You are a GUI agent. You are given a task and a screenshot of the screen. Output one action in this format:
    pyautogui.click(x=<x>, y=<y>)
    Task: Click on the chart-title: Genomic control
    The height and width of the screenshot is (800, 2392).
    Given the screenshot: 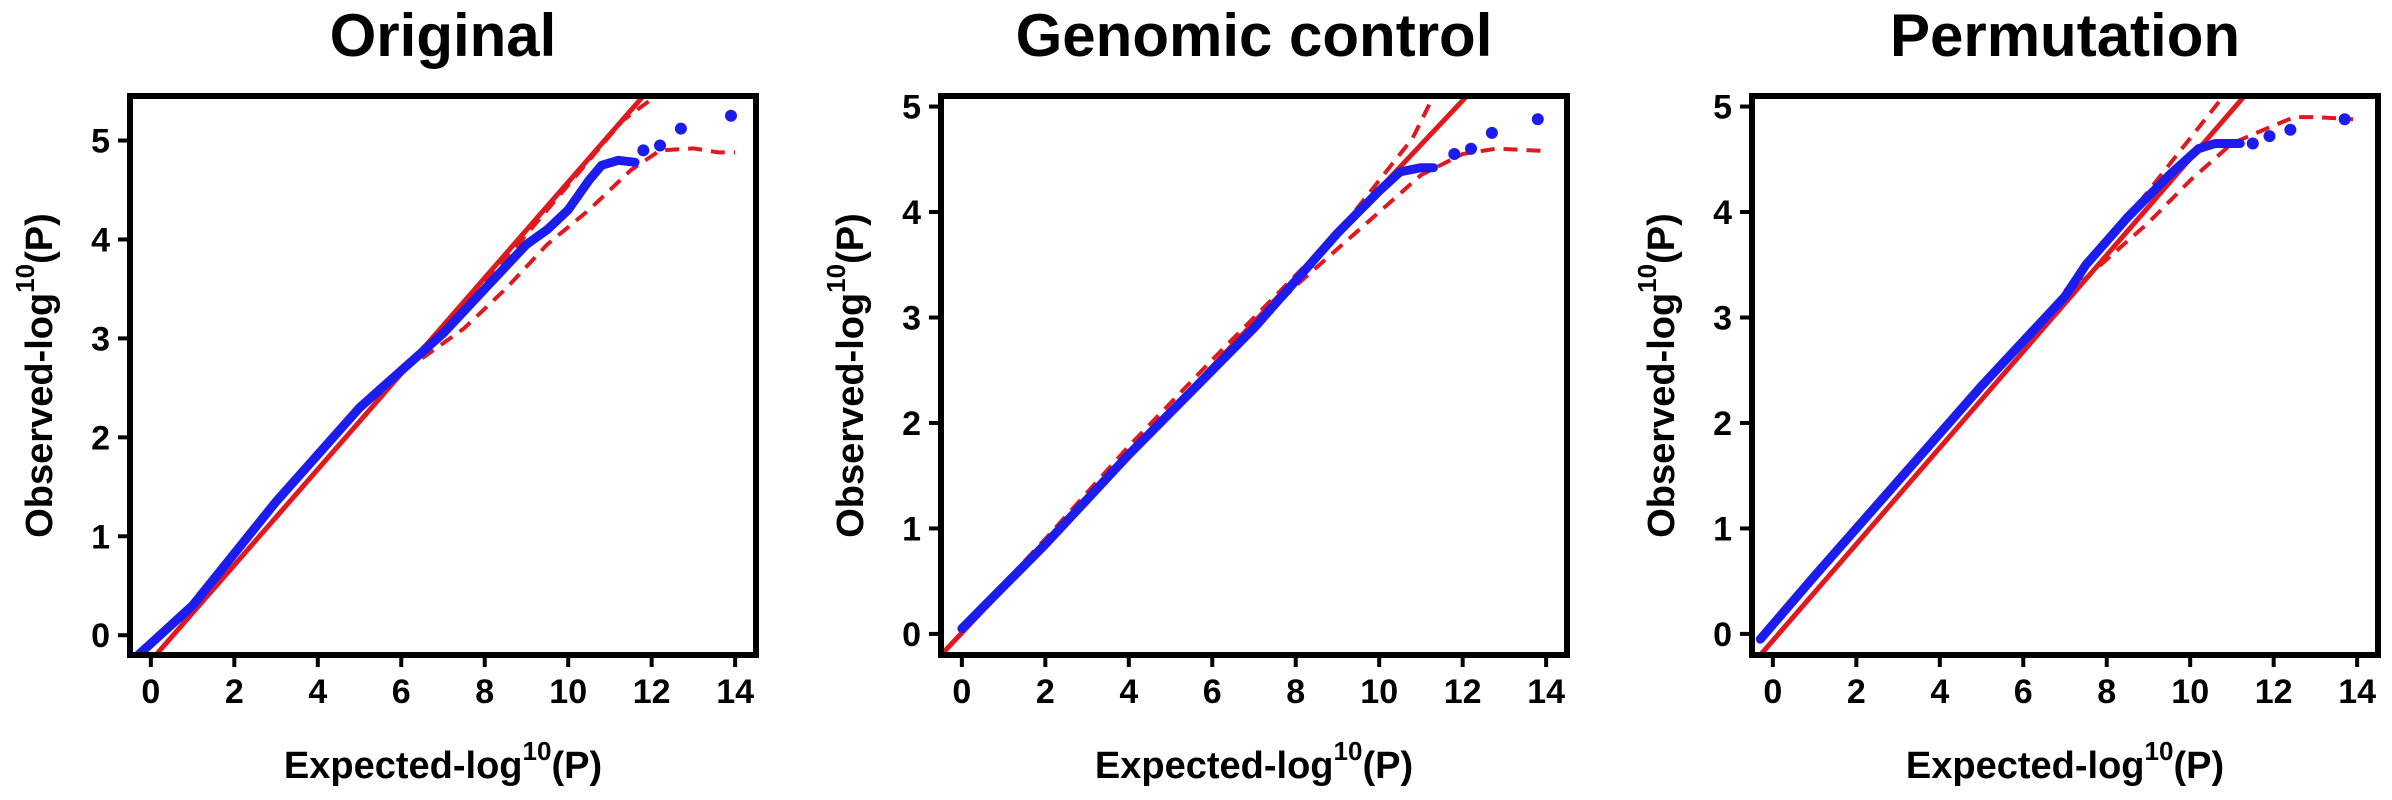 What is the action you would take?
    pyautogui.click(x=1254, y=35)
    